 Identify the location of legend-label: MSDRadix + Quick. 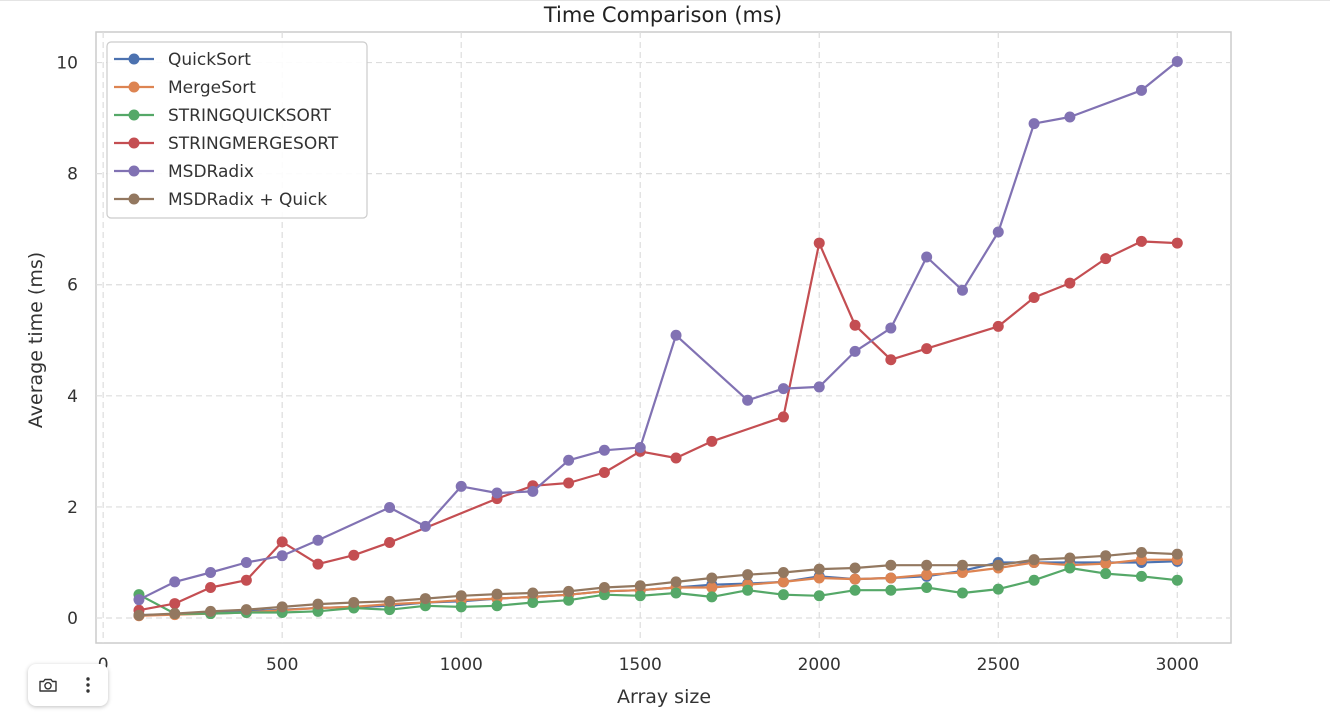
(247, 200).